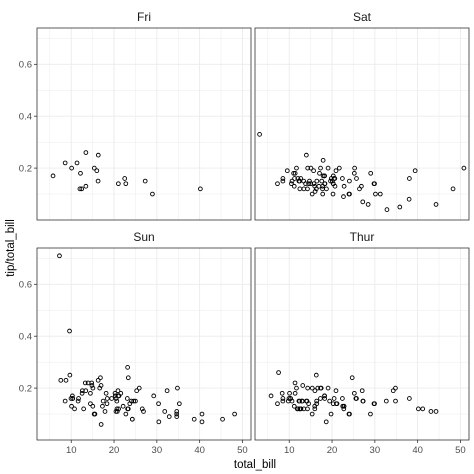  I want to click on facet-strip-label: Sat, so click(362, 17).